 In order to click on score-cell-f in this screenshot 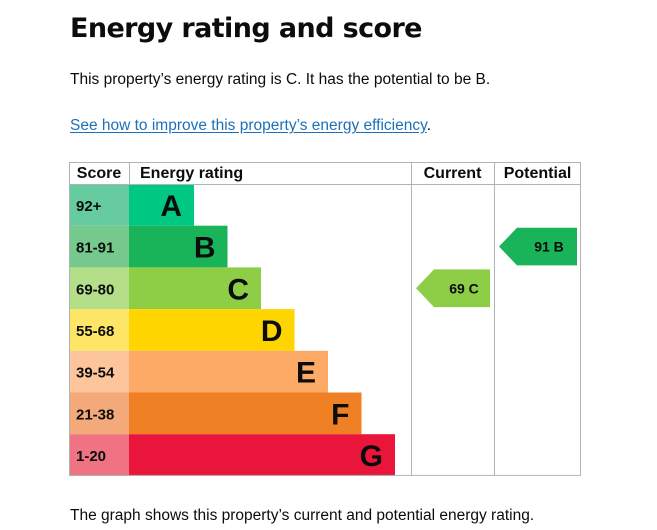, I will do `click(99, 413)`.